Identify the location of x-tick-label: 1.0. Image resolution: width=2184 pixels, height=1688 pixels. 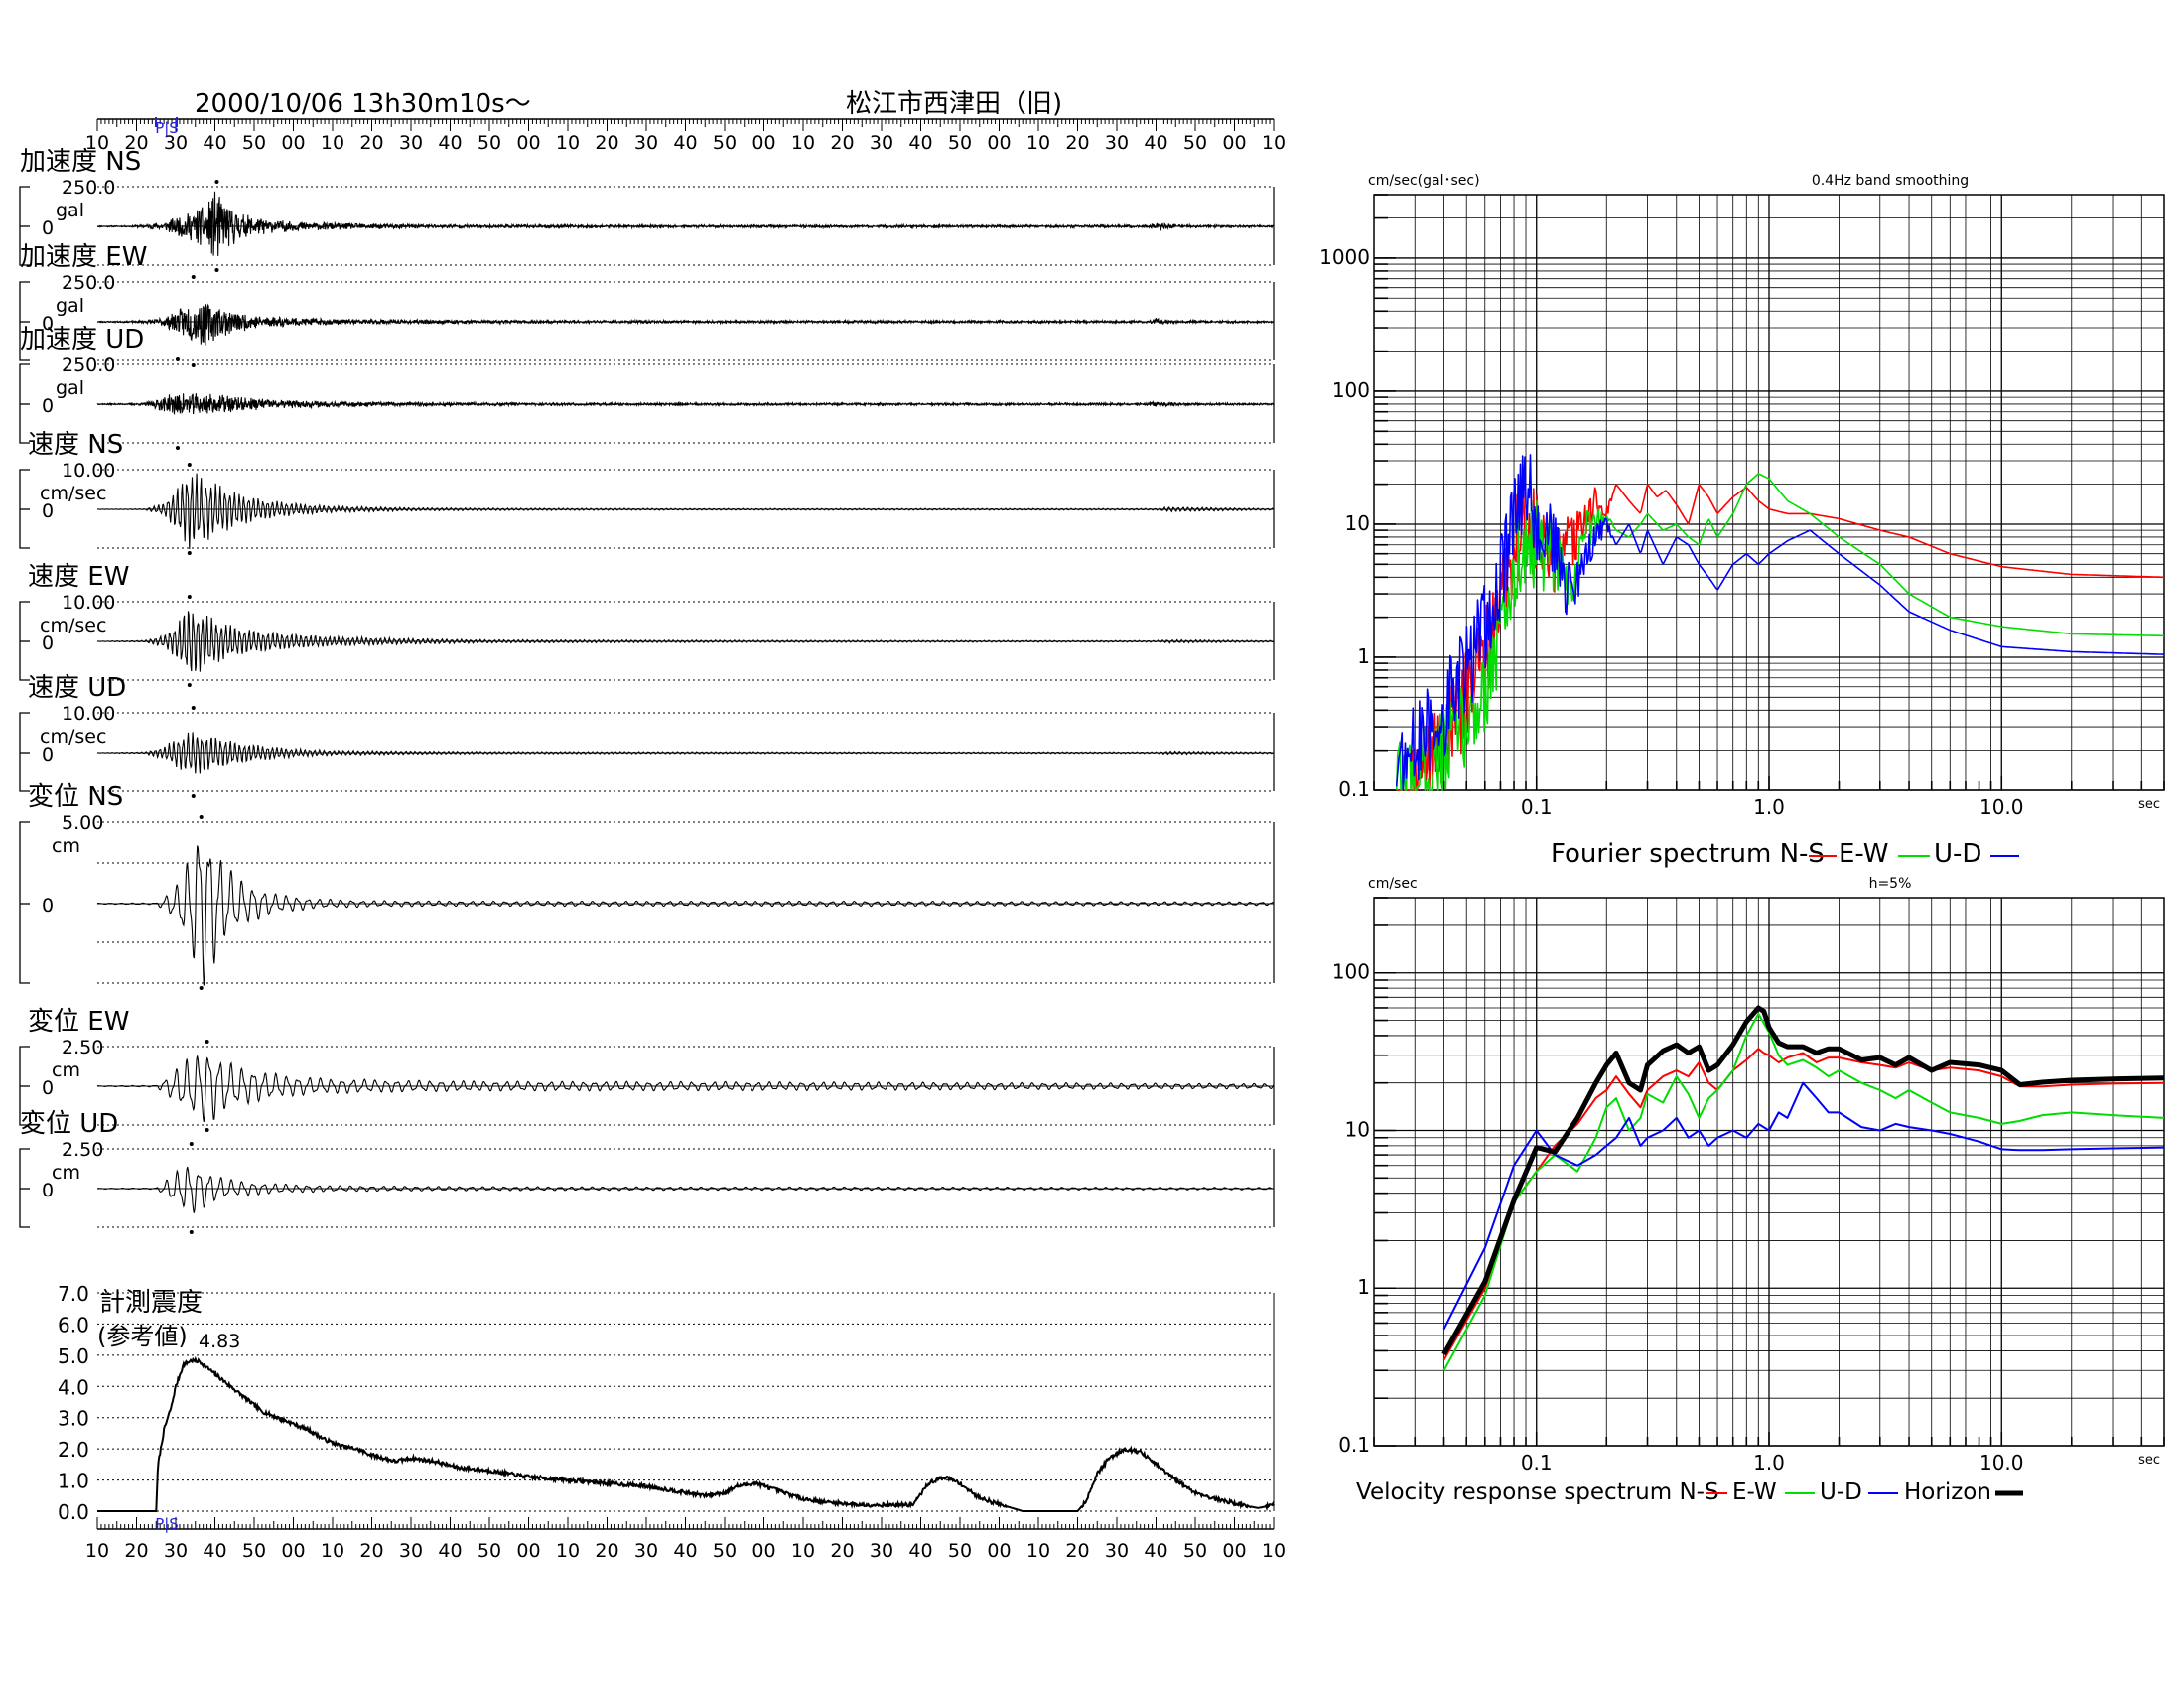
(1769, 807).